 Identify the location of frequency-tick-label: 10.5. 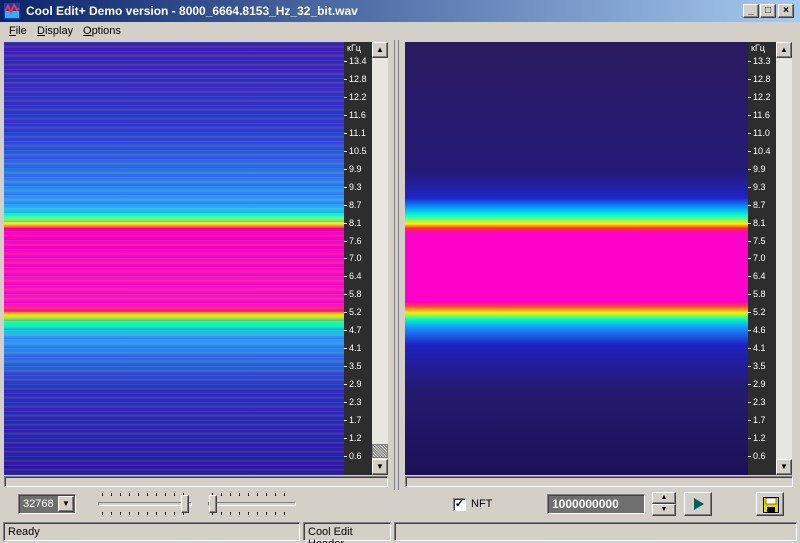
(358, 150).